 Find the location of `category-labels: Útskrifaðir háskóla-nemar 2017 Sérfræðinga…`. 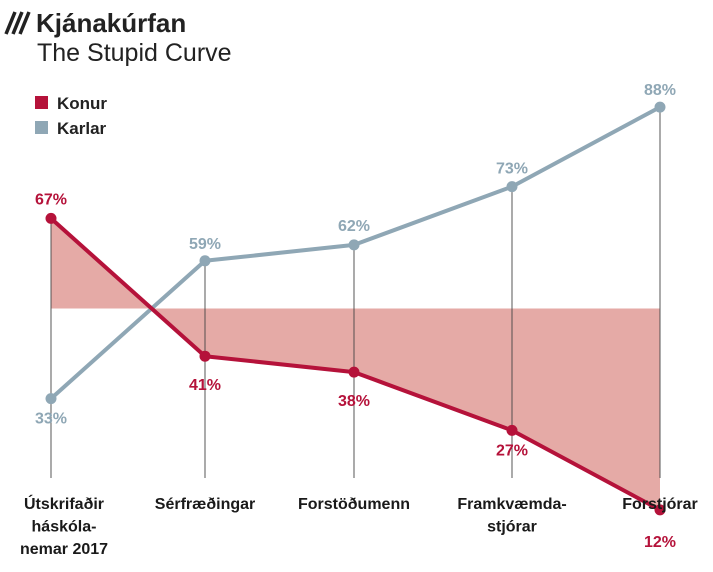

category-labels: Útskrifaðir háskóla-nemar 2017 Sérfræðinga… is located at coordinates (359, 526).